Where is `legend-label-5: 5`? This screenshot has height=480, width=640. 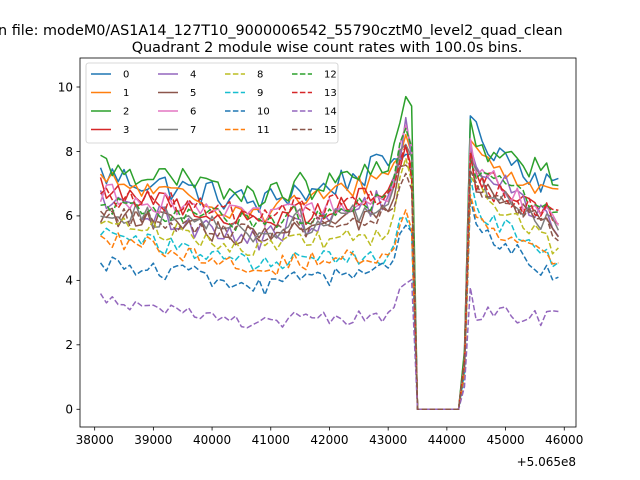
legend-label-5: 5 is located at coordinates (193, 93).